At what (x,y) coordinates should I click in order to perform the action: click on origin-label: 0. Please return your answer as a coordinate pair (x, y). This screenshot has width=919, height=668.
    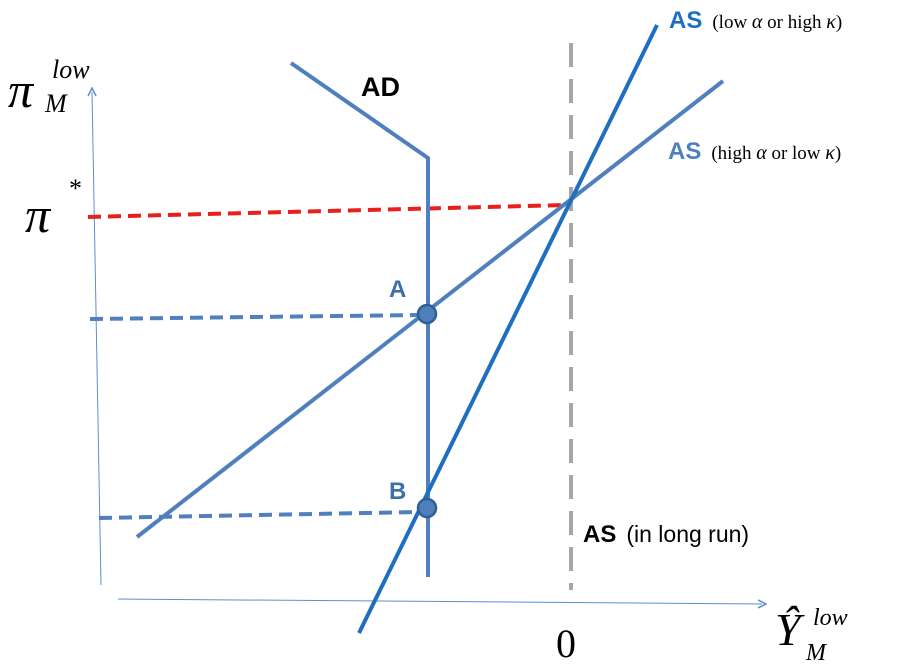
    Looking at the image, I should click on (566, 643).